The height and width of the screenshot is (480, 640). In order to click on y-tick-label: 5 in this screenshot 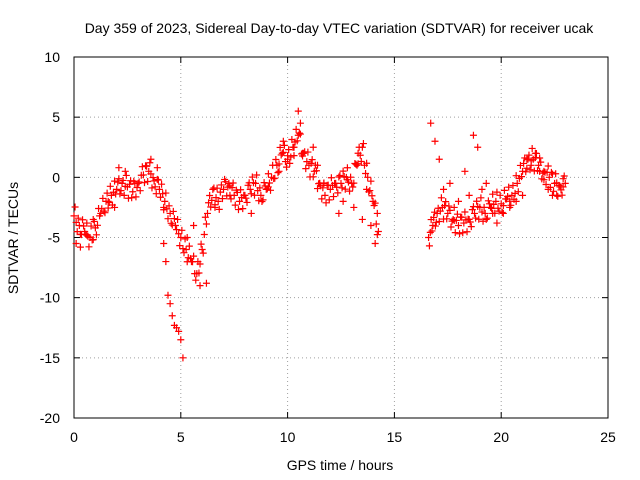, I will do `click(56, 117)`.